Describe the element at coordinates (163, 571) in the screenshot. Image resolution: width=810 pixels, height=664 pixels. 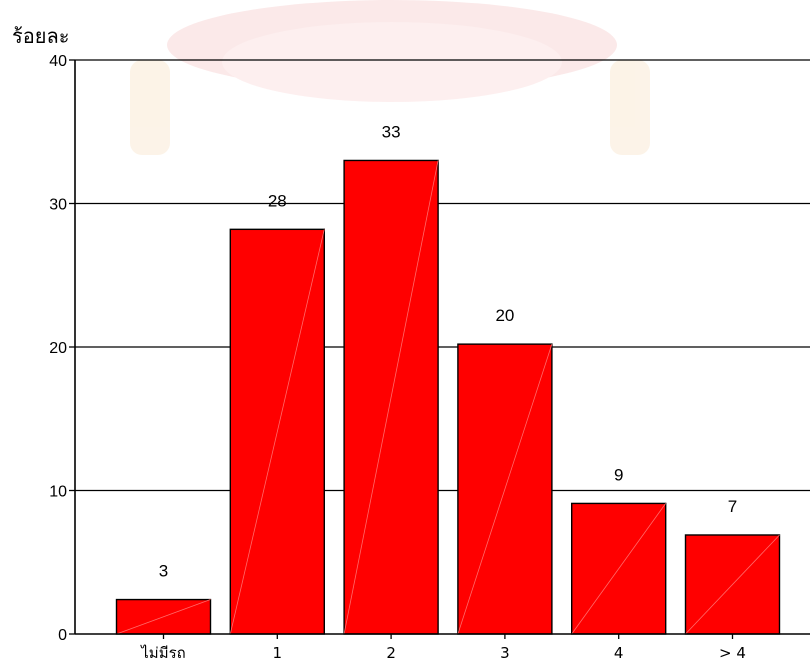
I see `data-label-0: 3` at that location.